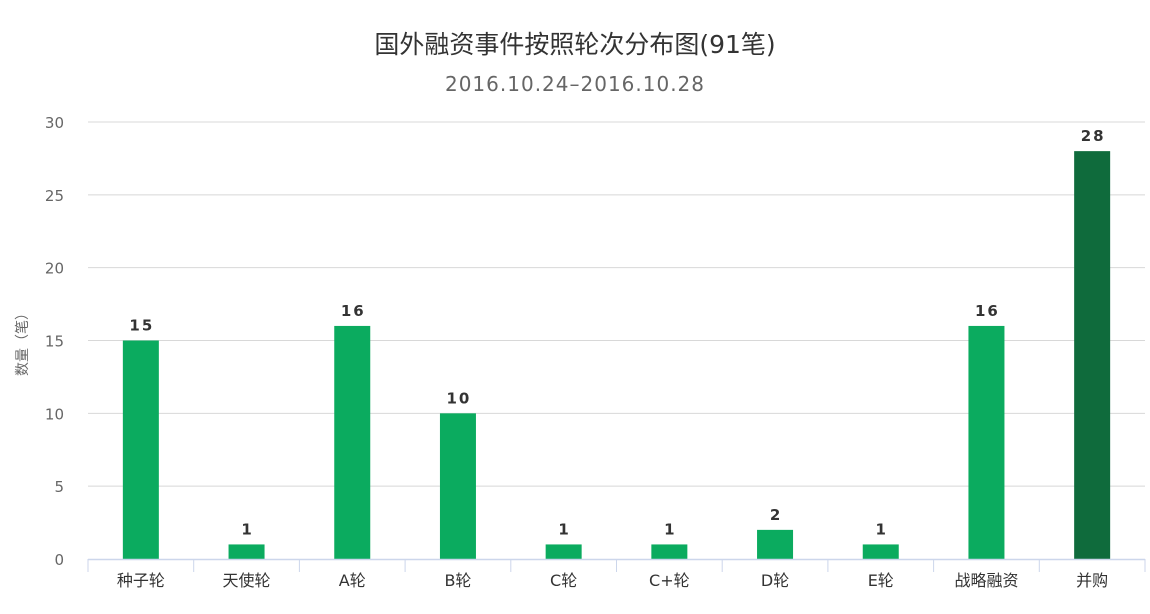  I want to click on x-tick-label: D轮, so click(775, 580).